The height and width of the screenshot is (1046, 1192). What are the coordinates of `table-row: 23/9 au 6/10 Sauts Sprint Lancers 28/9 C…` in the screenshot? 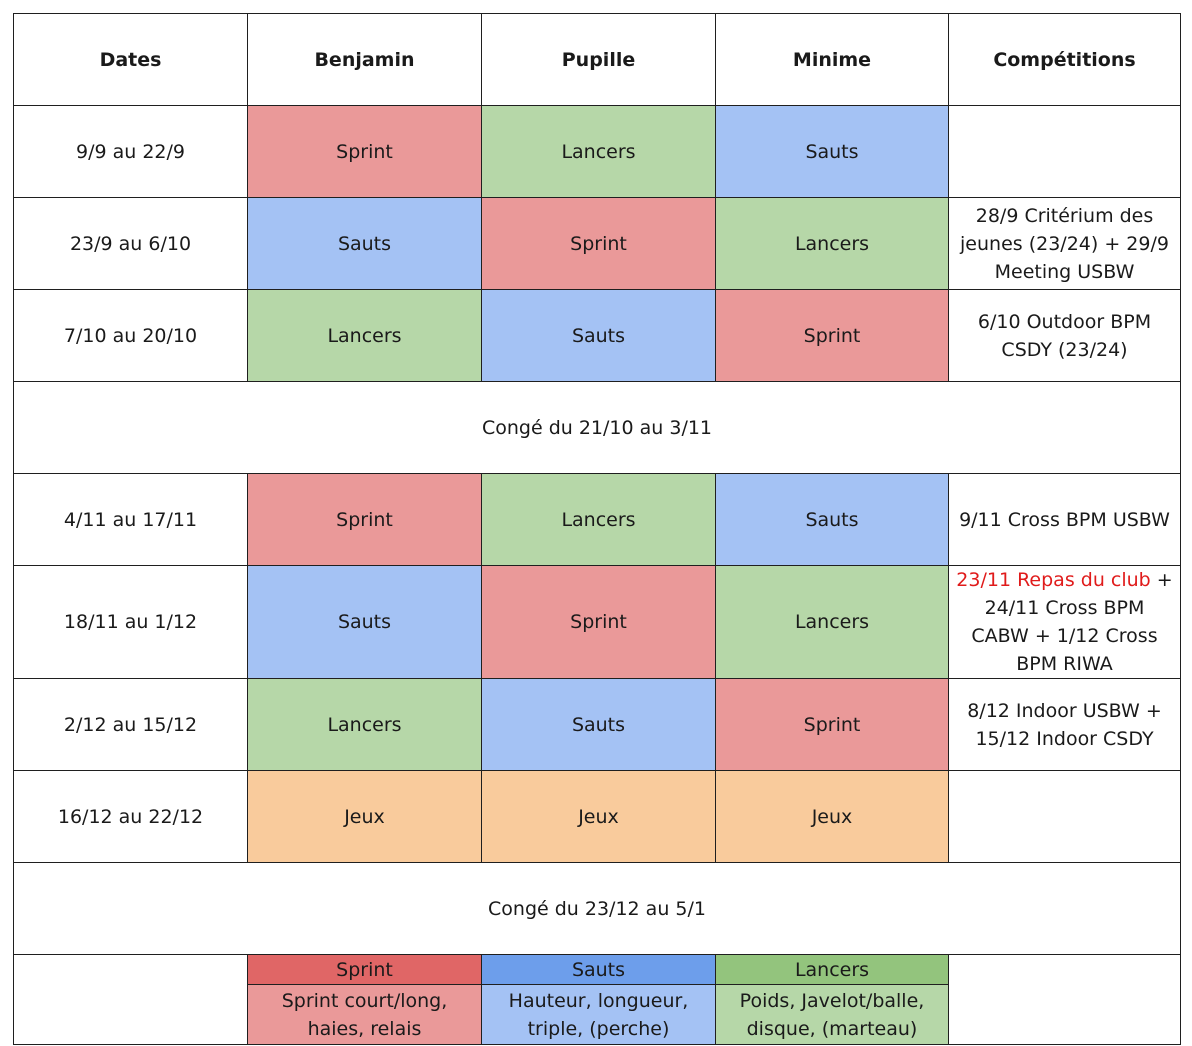 It's located at (597, 243).